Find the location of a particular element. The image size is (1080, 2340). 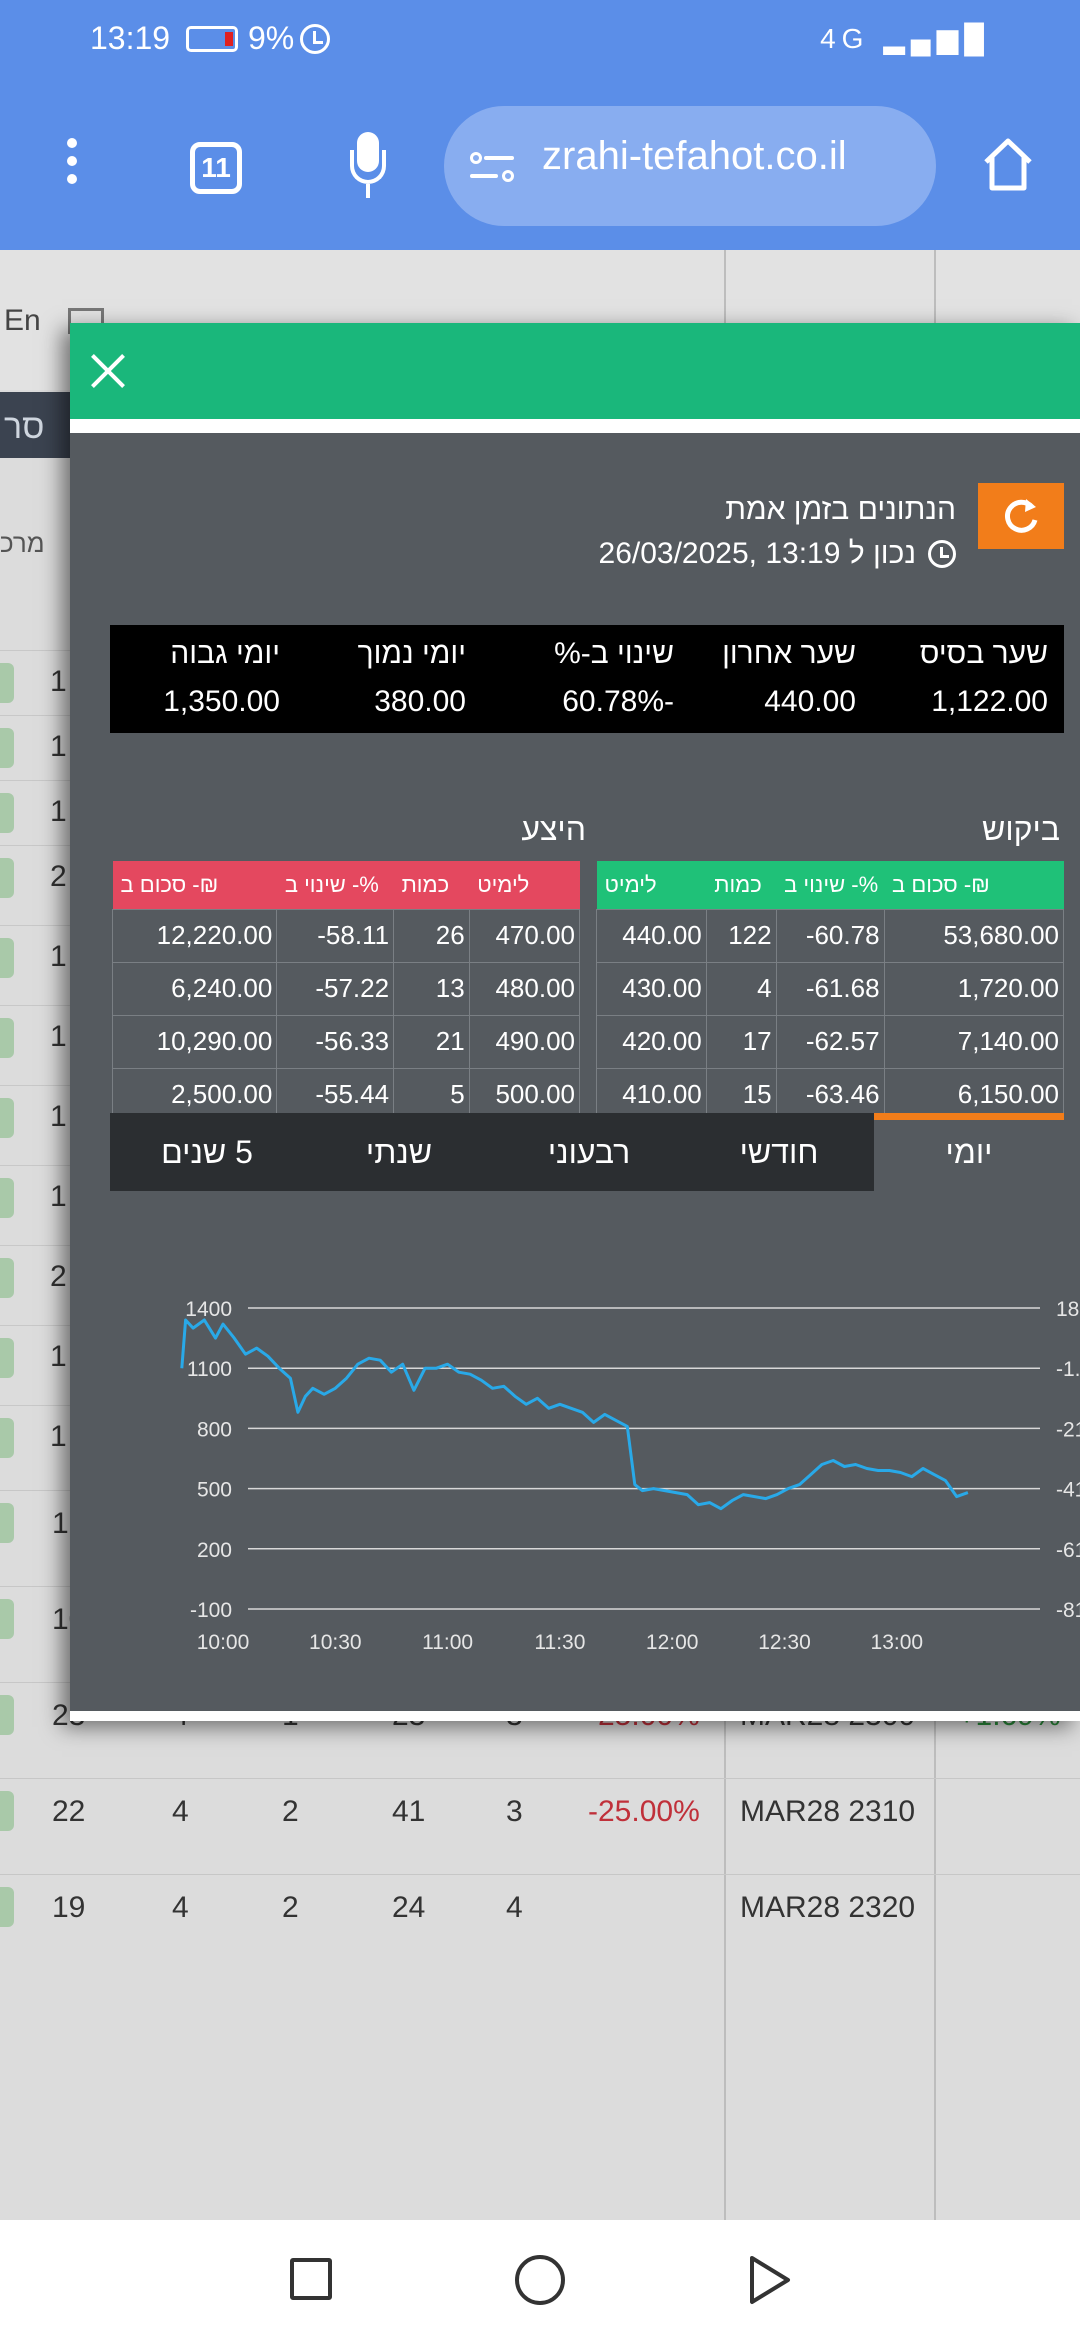

y-tick-label: 500 is located at coordinates (214, 1490).